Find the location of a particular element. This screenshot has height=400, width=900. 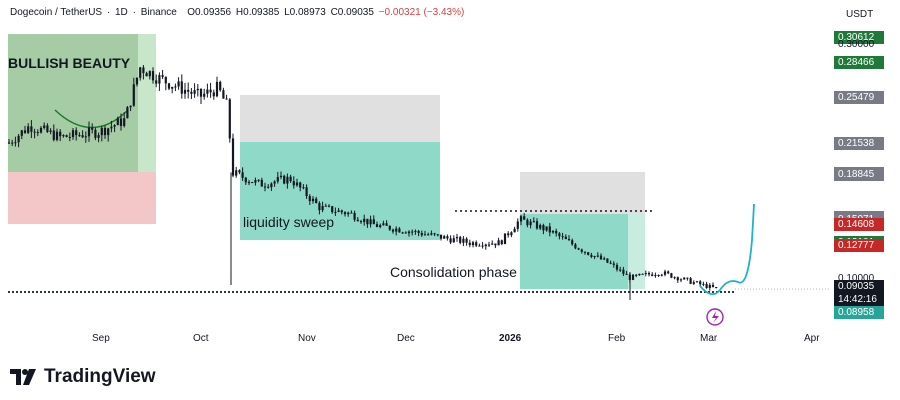

bullish-zone-edge is located at coordinates (147, 103).